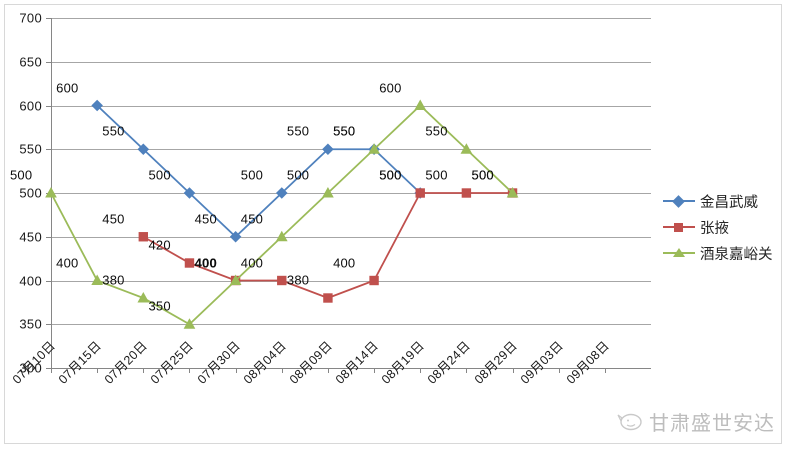 The width and height of the screenshot is (788, 449). I want to click on legend-item-2: 酒泉嘉峪关, so click(723, 253).